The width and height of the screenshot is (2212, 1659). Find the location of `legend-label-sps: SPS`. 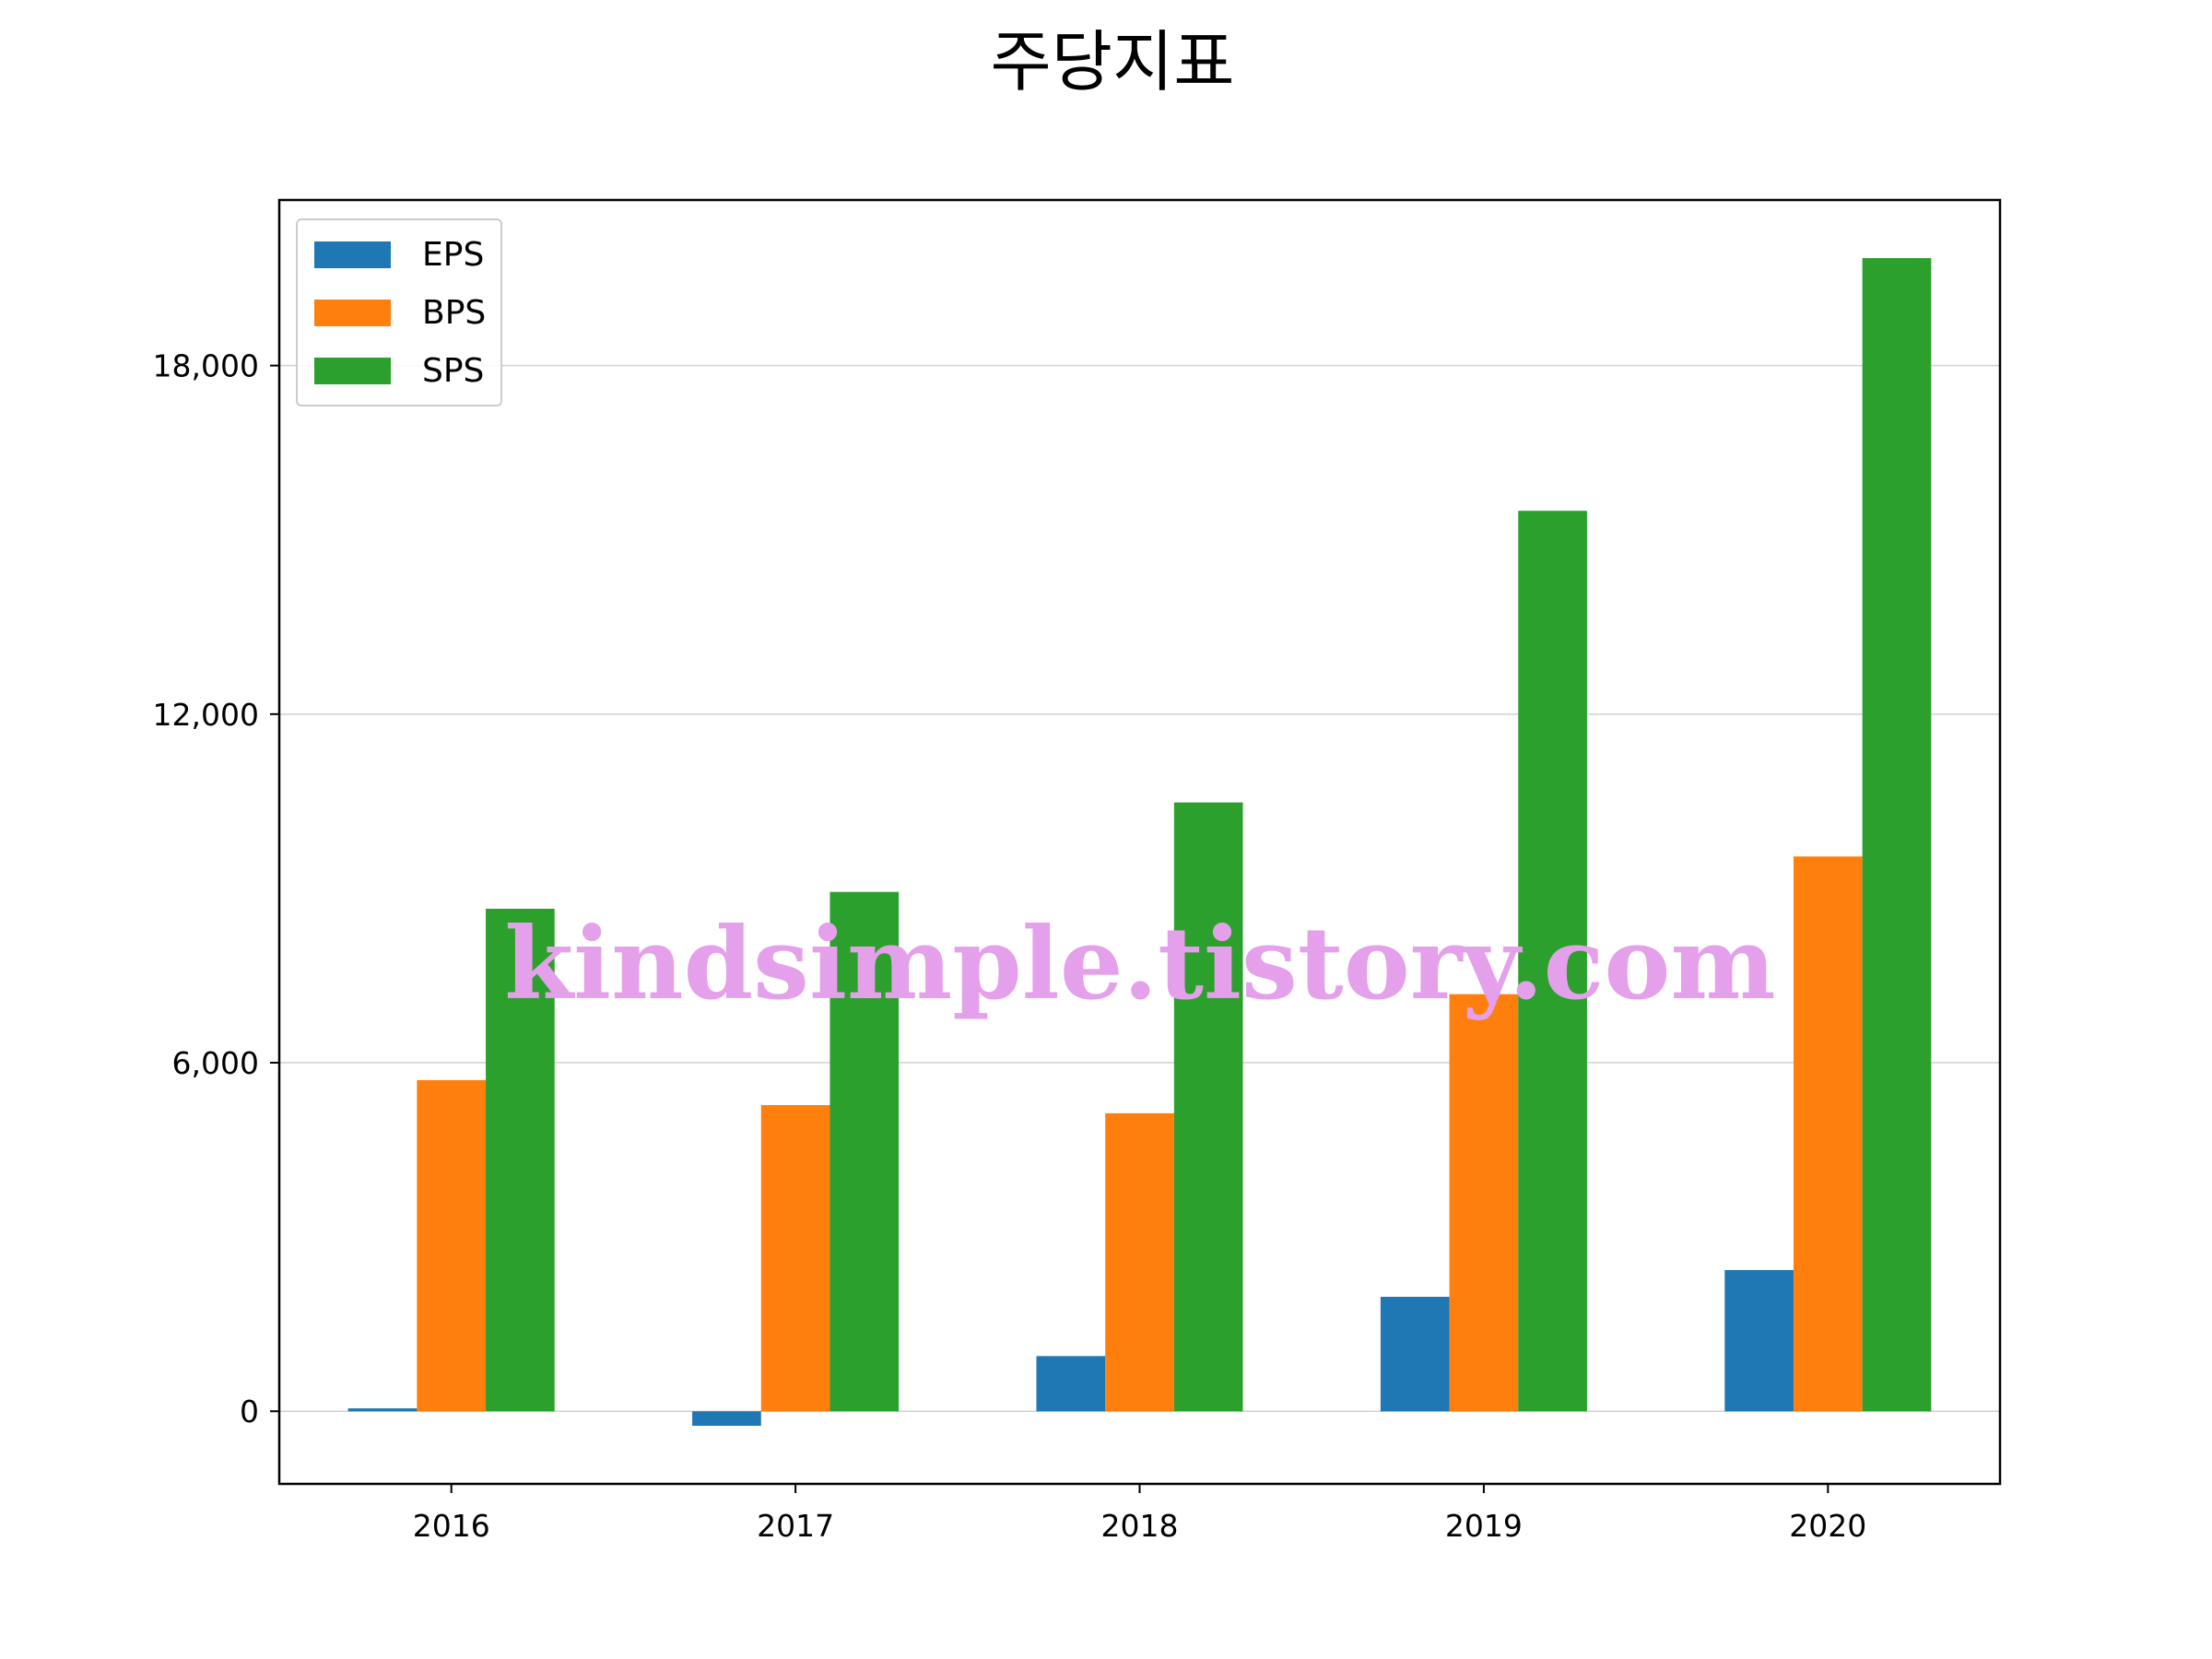

legend-label-sps: SPS is located at coordinates (453, 371).